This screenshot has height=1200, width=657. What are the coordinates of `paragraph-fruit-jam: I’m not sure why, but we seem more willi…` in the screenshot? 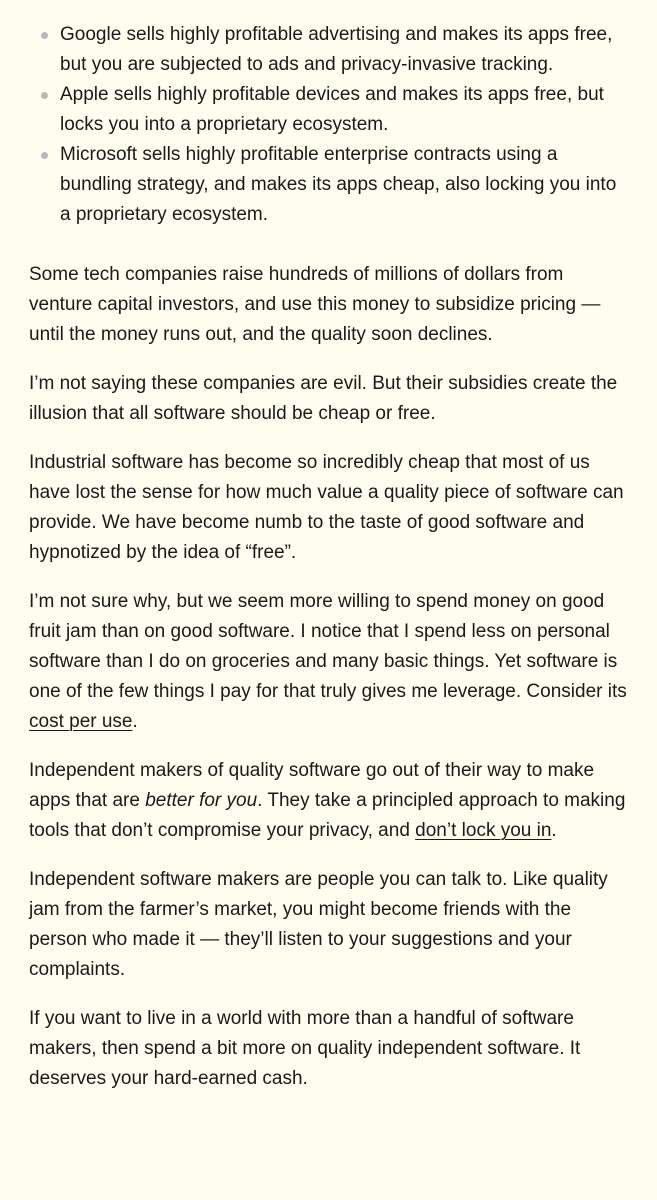 It's located at (330, 662).